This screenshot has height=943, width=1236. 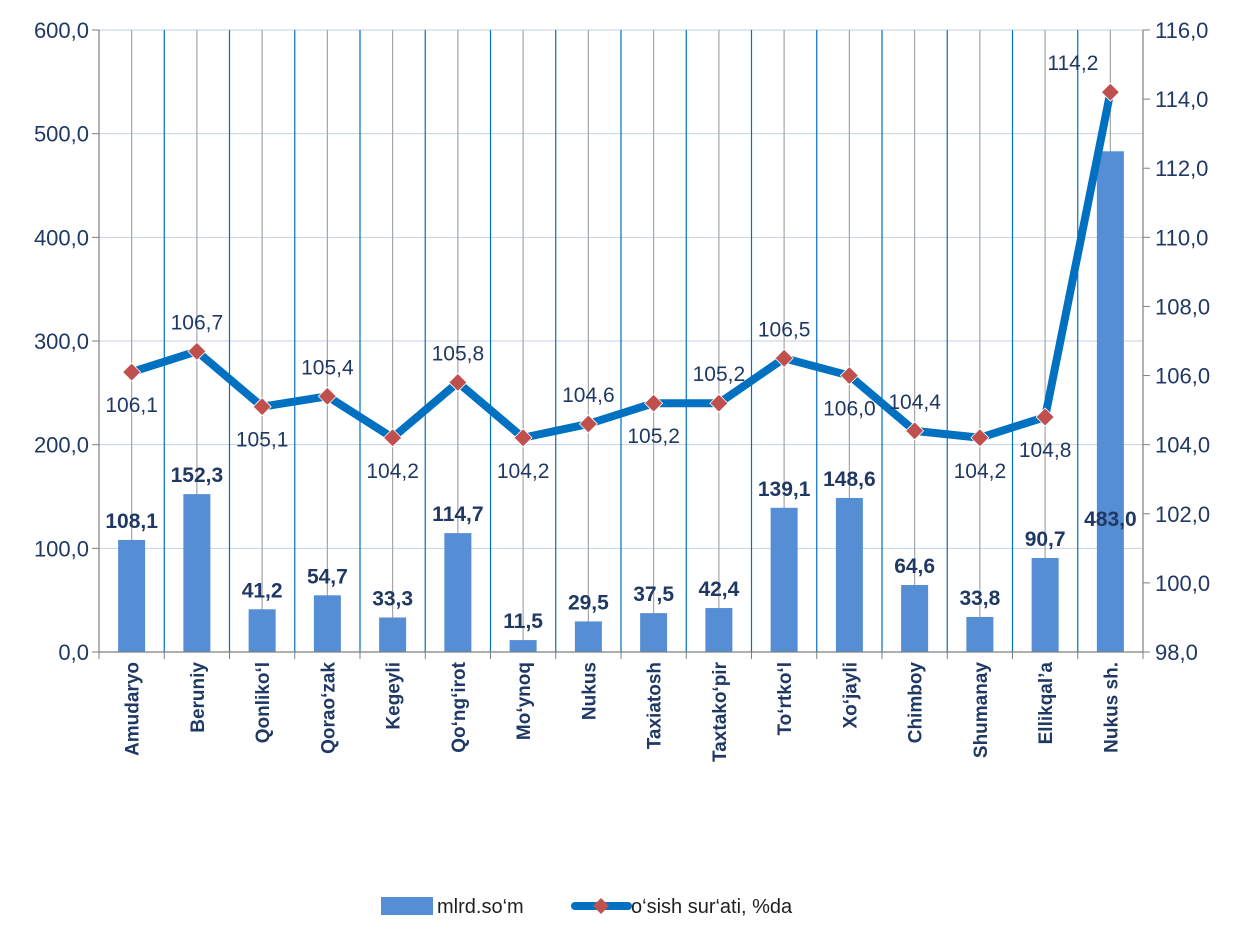 I want to click on right-tick-label: 100,0, so click(x=1182, y=583).